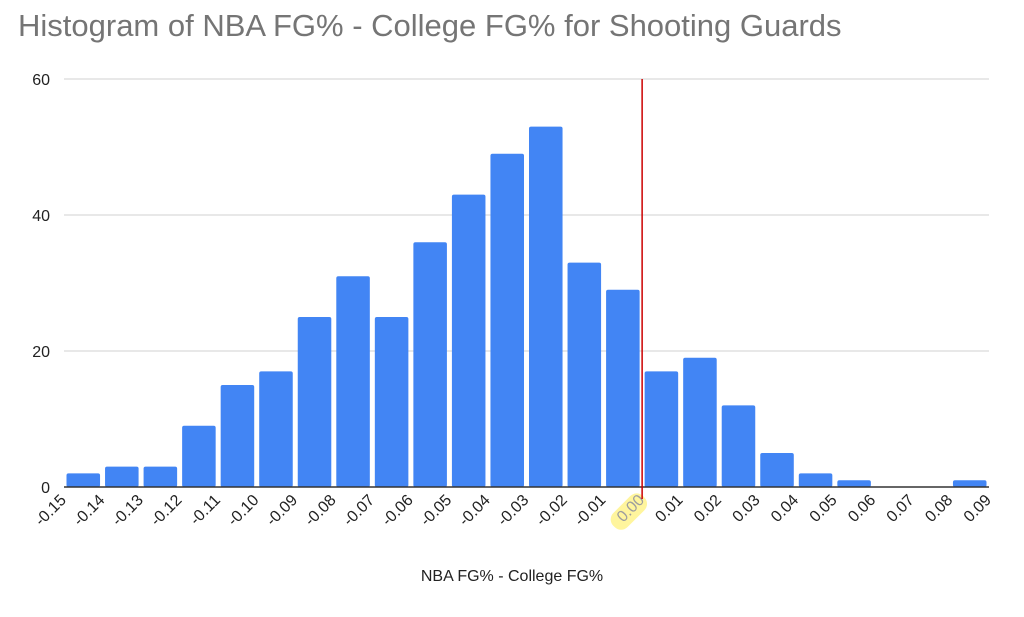 This screenshot has width=1024, height=617. I want to click on x-tick: 0.02, so click(708, 509).